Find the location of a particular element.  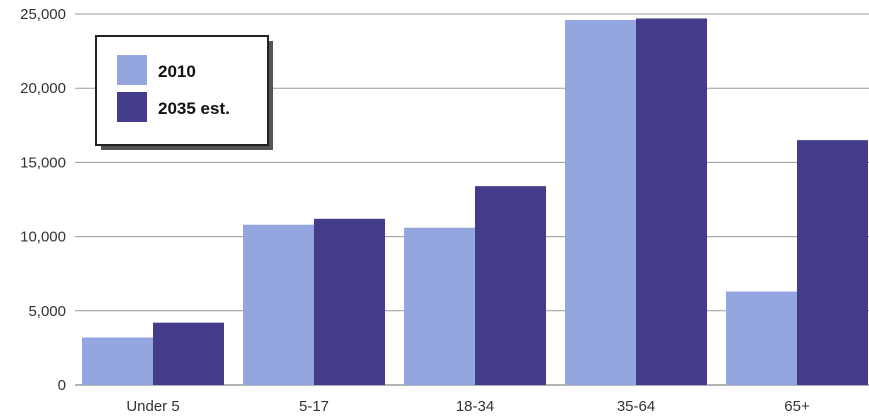

x-tick-label: 65+ is located at coordinates (797, 406).